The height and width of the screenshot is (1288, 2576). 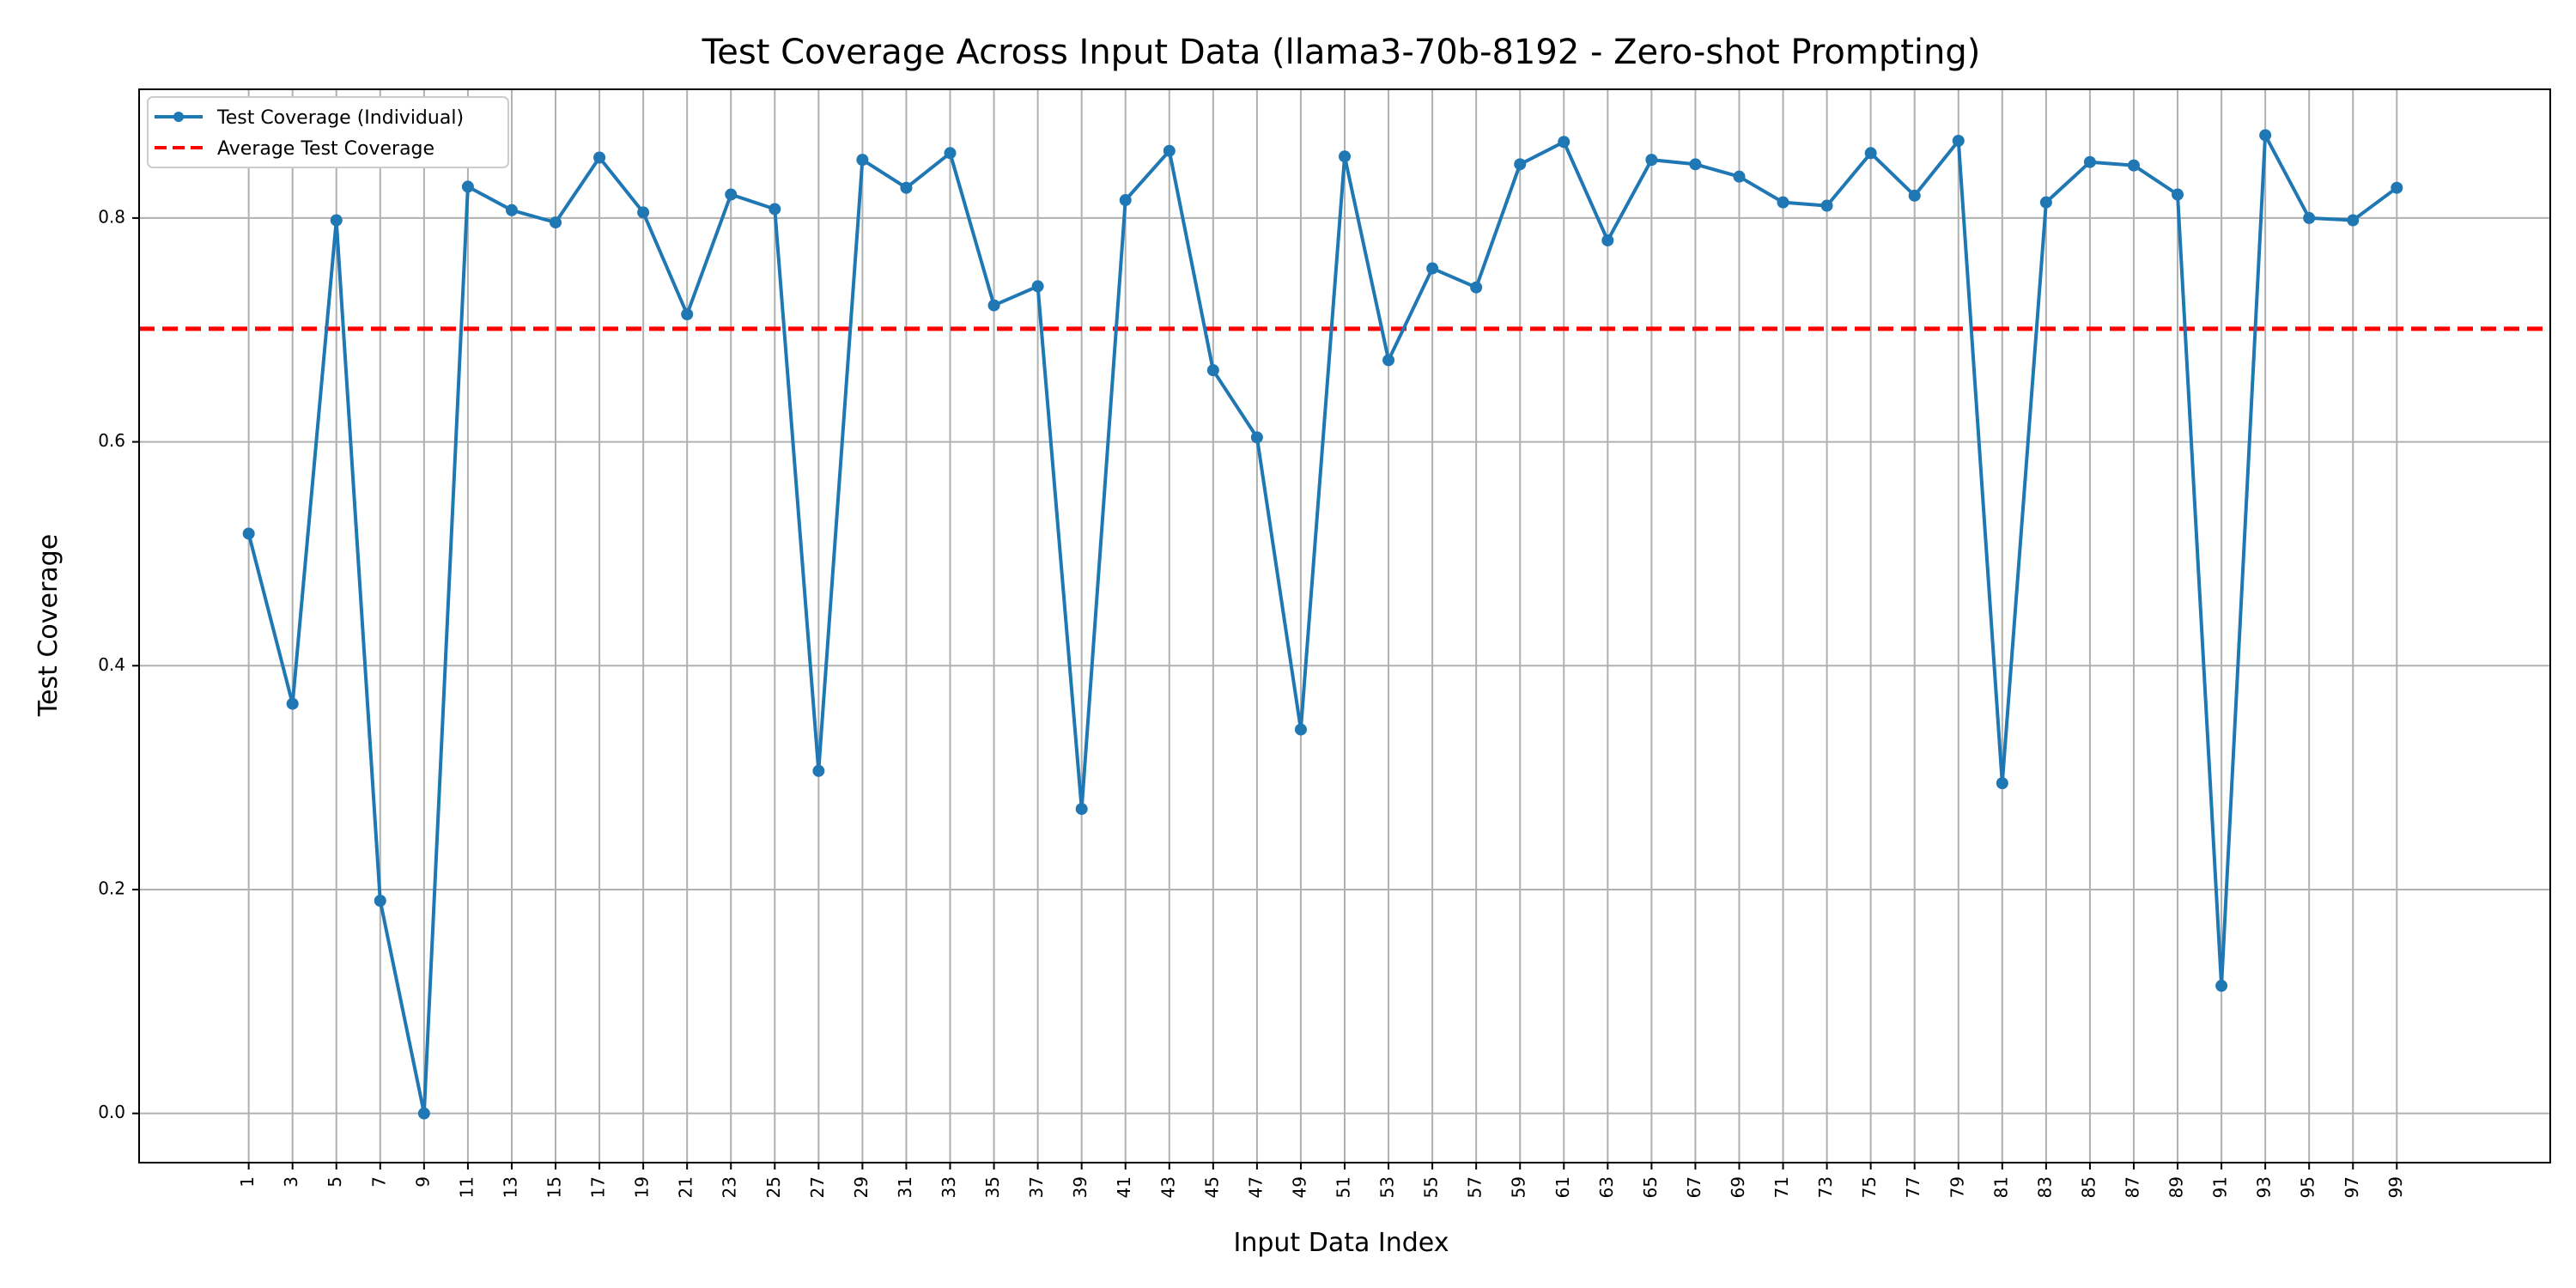 I want to click on x-tick-label: 43, so click(x=1167, y=1187).